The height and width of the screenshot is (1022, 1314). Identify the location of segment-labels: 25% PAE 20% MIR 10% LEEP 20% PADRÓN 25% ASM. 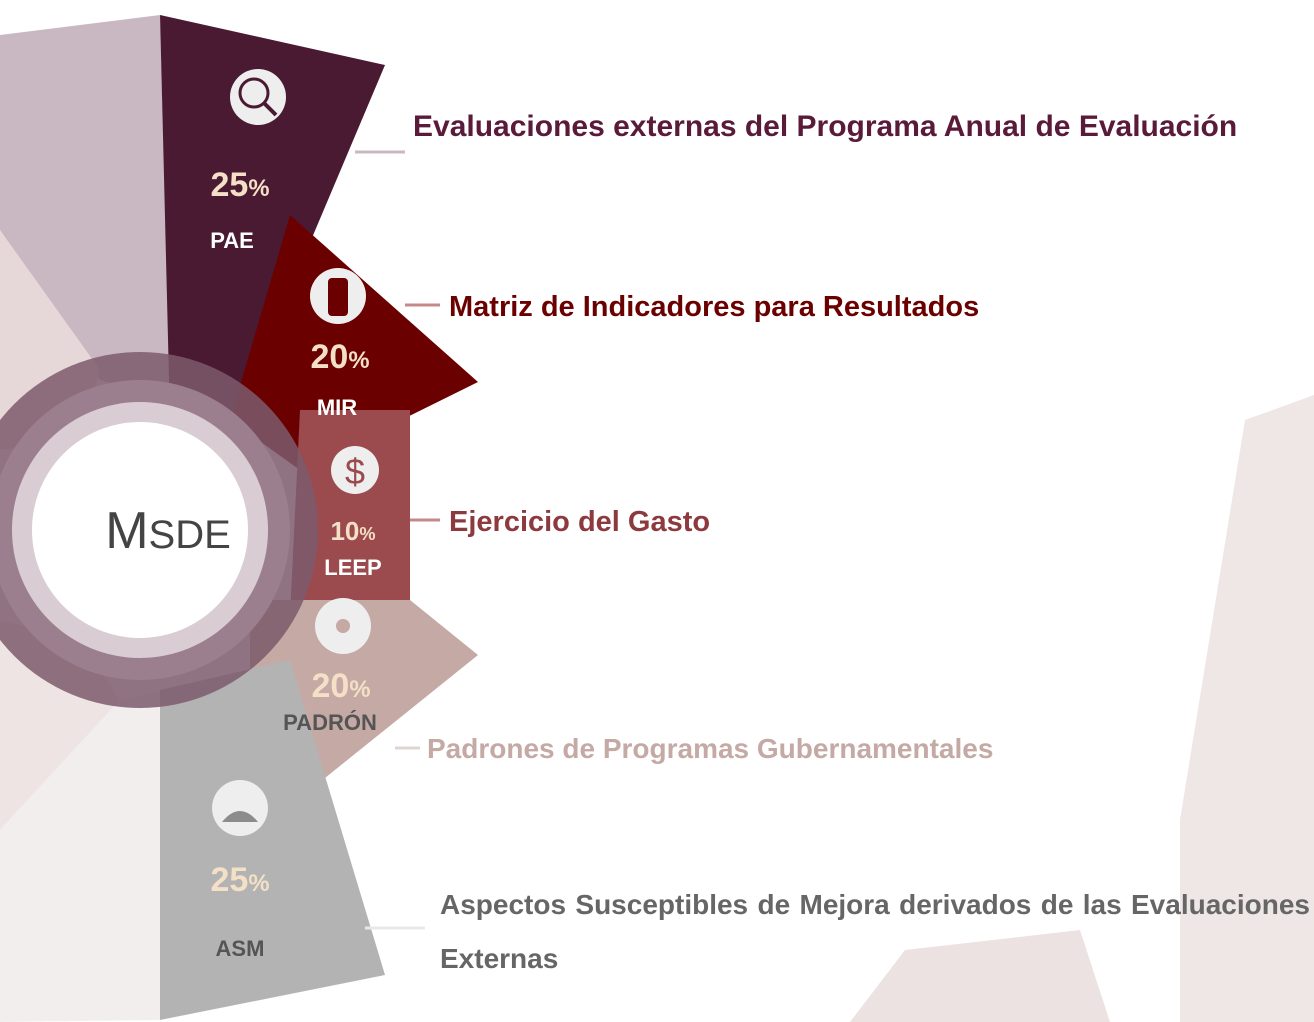
(296, 563).